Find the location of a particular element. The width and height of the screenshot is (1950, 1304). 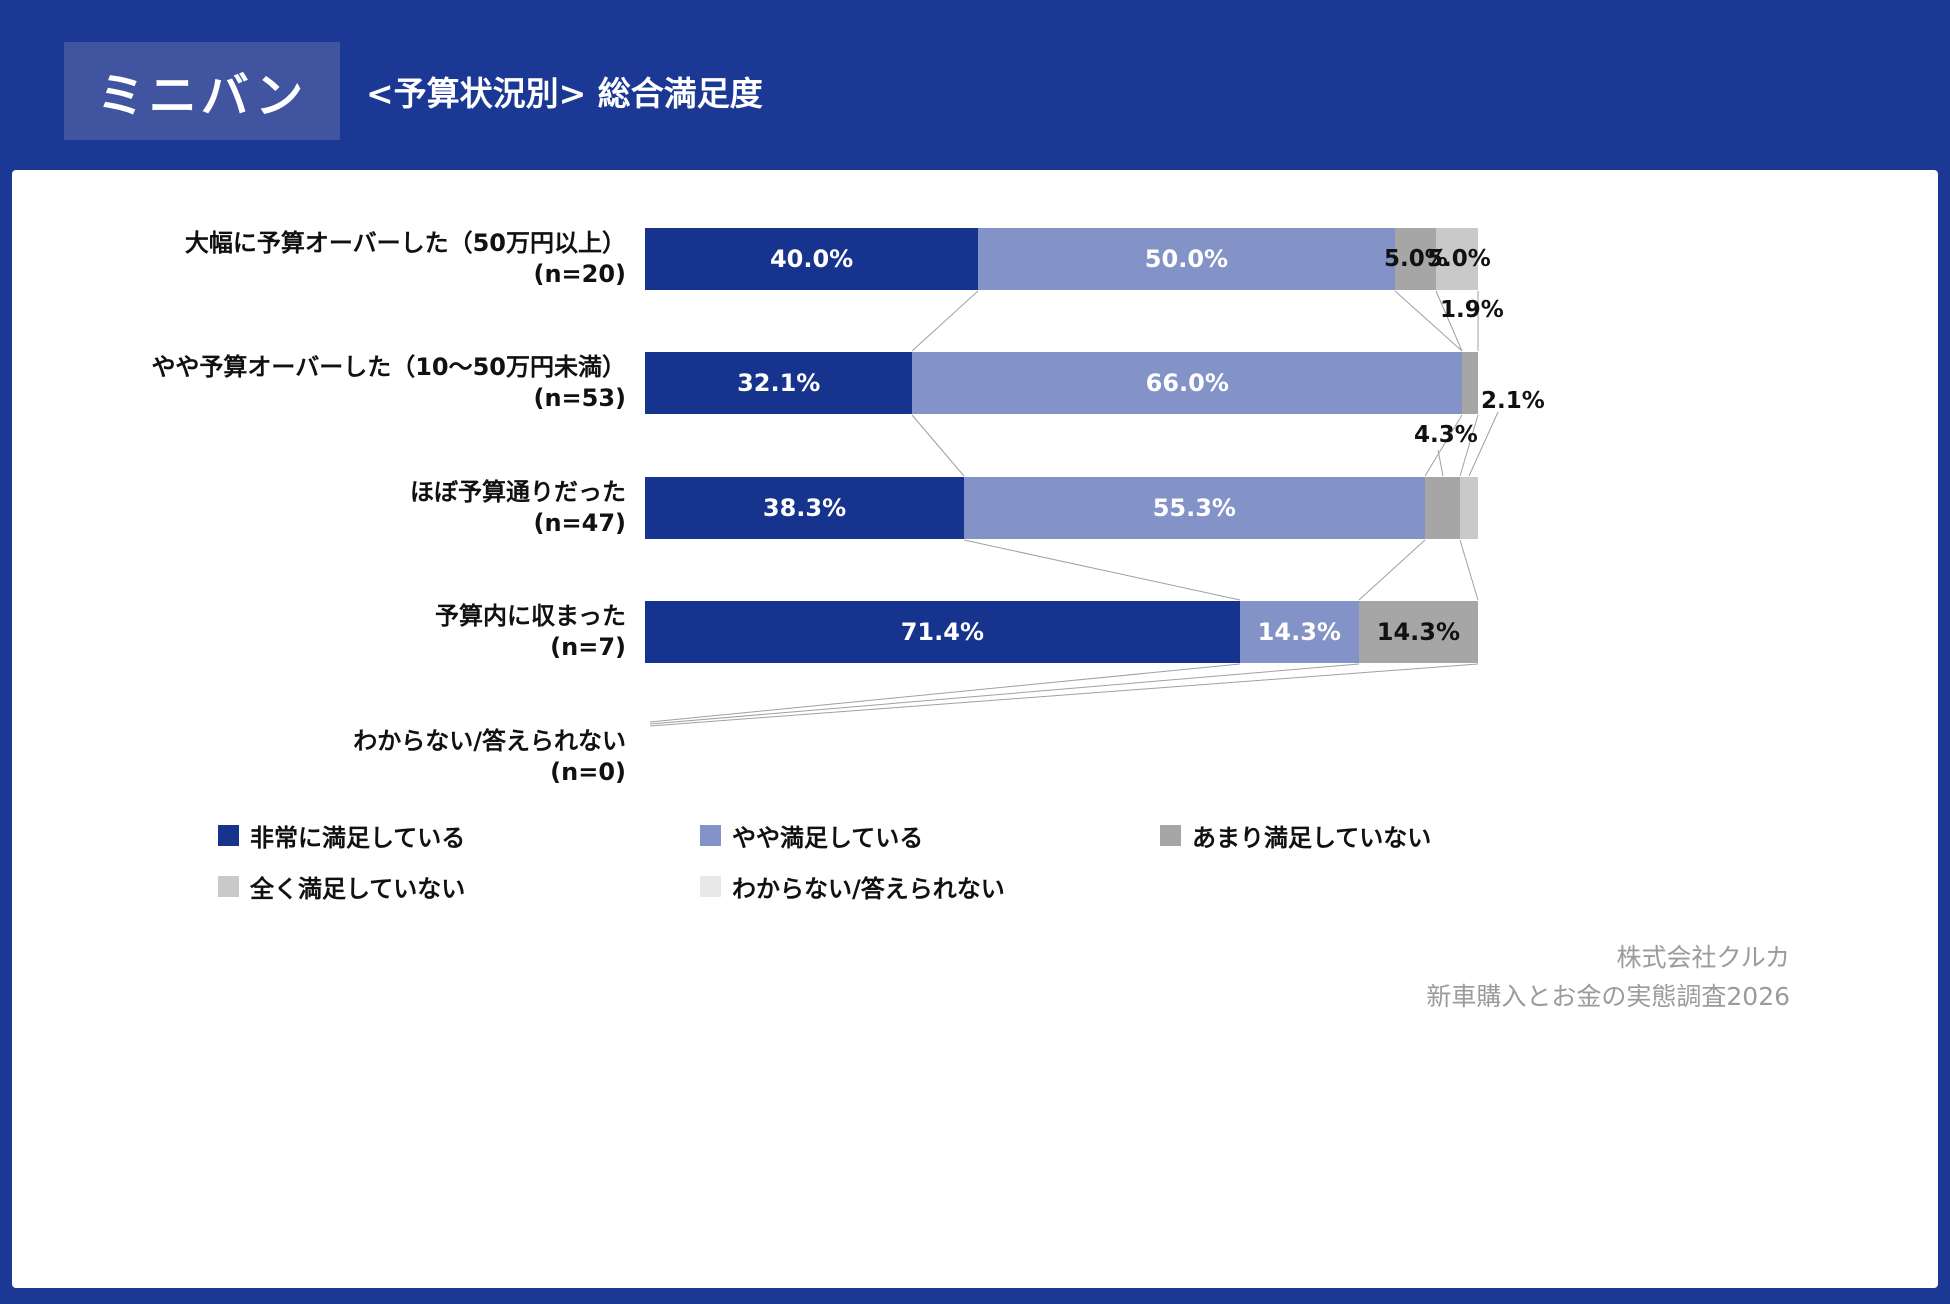

bar-segment-1: 40.0% is located at coordinates (812, 259).